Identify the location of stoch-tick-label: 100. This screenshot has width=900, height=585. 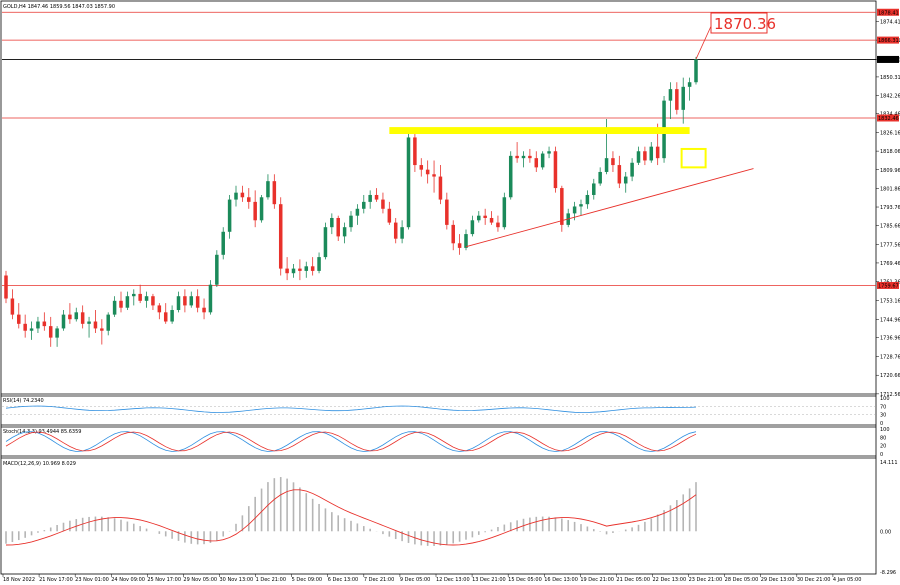
(885, 430).